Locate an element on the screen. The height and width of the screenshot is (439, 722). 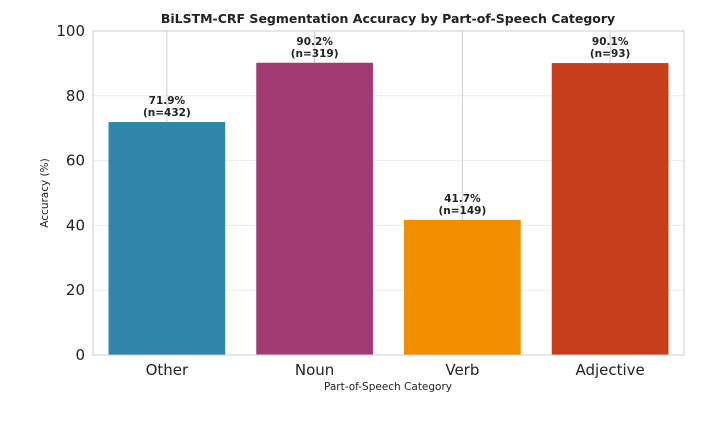
bar-value-label: 41.7% is located at coordinates (462, 199).